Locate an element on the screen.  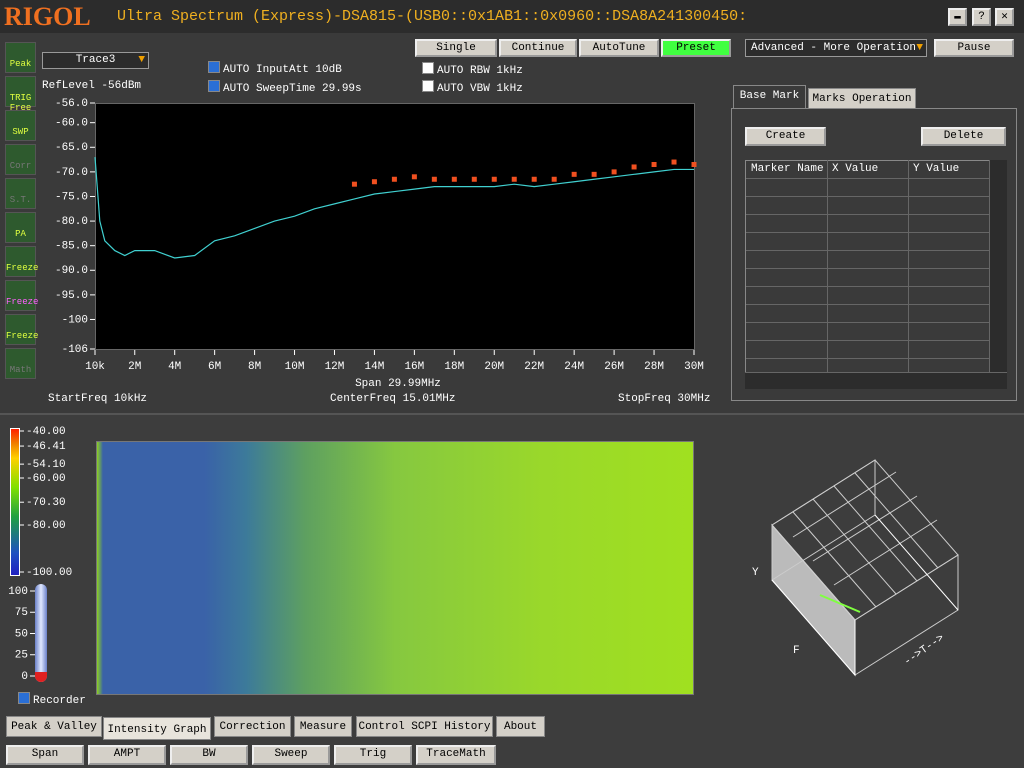
scale-label: -100.00 is located at coordinates (49, 573).